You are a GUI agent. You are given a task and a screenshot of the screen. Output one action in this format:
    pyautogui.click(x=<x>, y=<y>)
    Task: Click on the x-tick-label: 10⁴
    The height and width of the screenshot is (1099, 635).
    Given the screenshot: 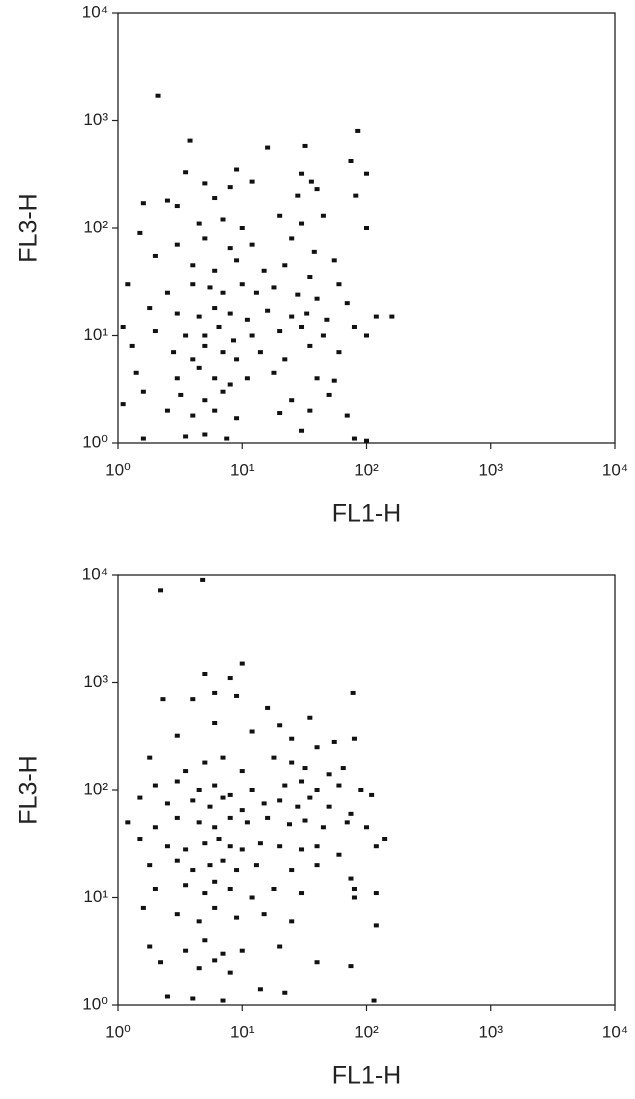 What is the action you would take?
    pyautogui.click(x=615, y=1031)
    